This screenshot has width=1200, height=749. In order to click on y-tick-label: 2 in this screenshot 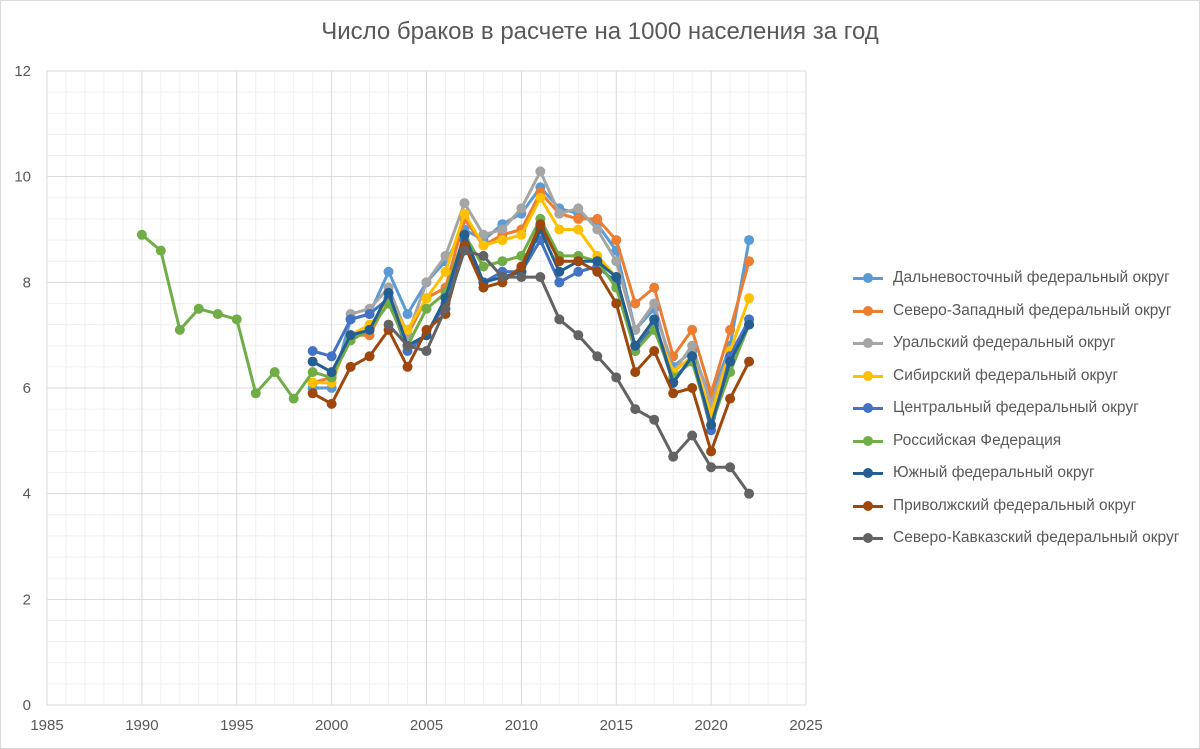, I will do `click(27, 599)`.